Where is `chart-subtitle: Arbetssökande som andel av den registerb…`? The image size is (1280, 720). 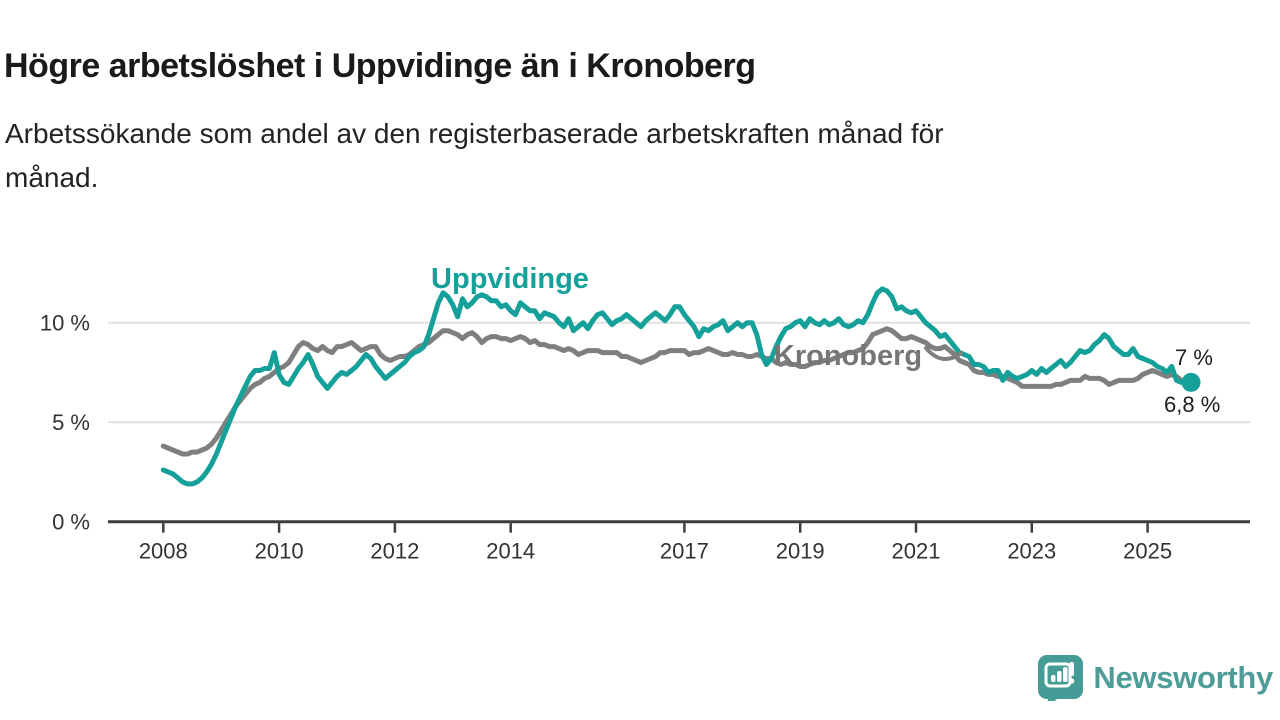 chart-subtitle: Arbetssökande som andel av den registerb… is located at coordinates (474, 156).